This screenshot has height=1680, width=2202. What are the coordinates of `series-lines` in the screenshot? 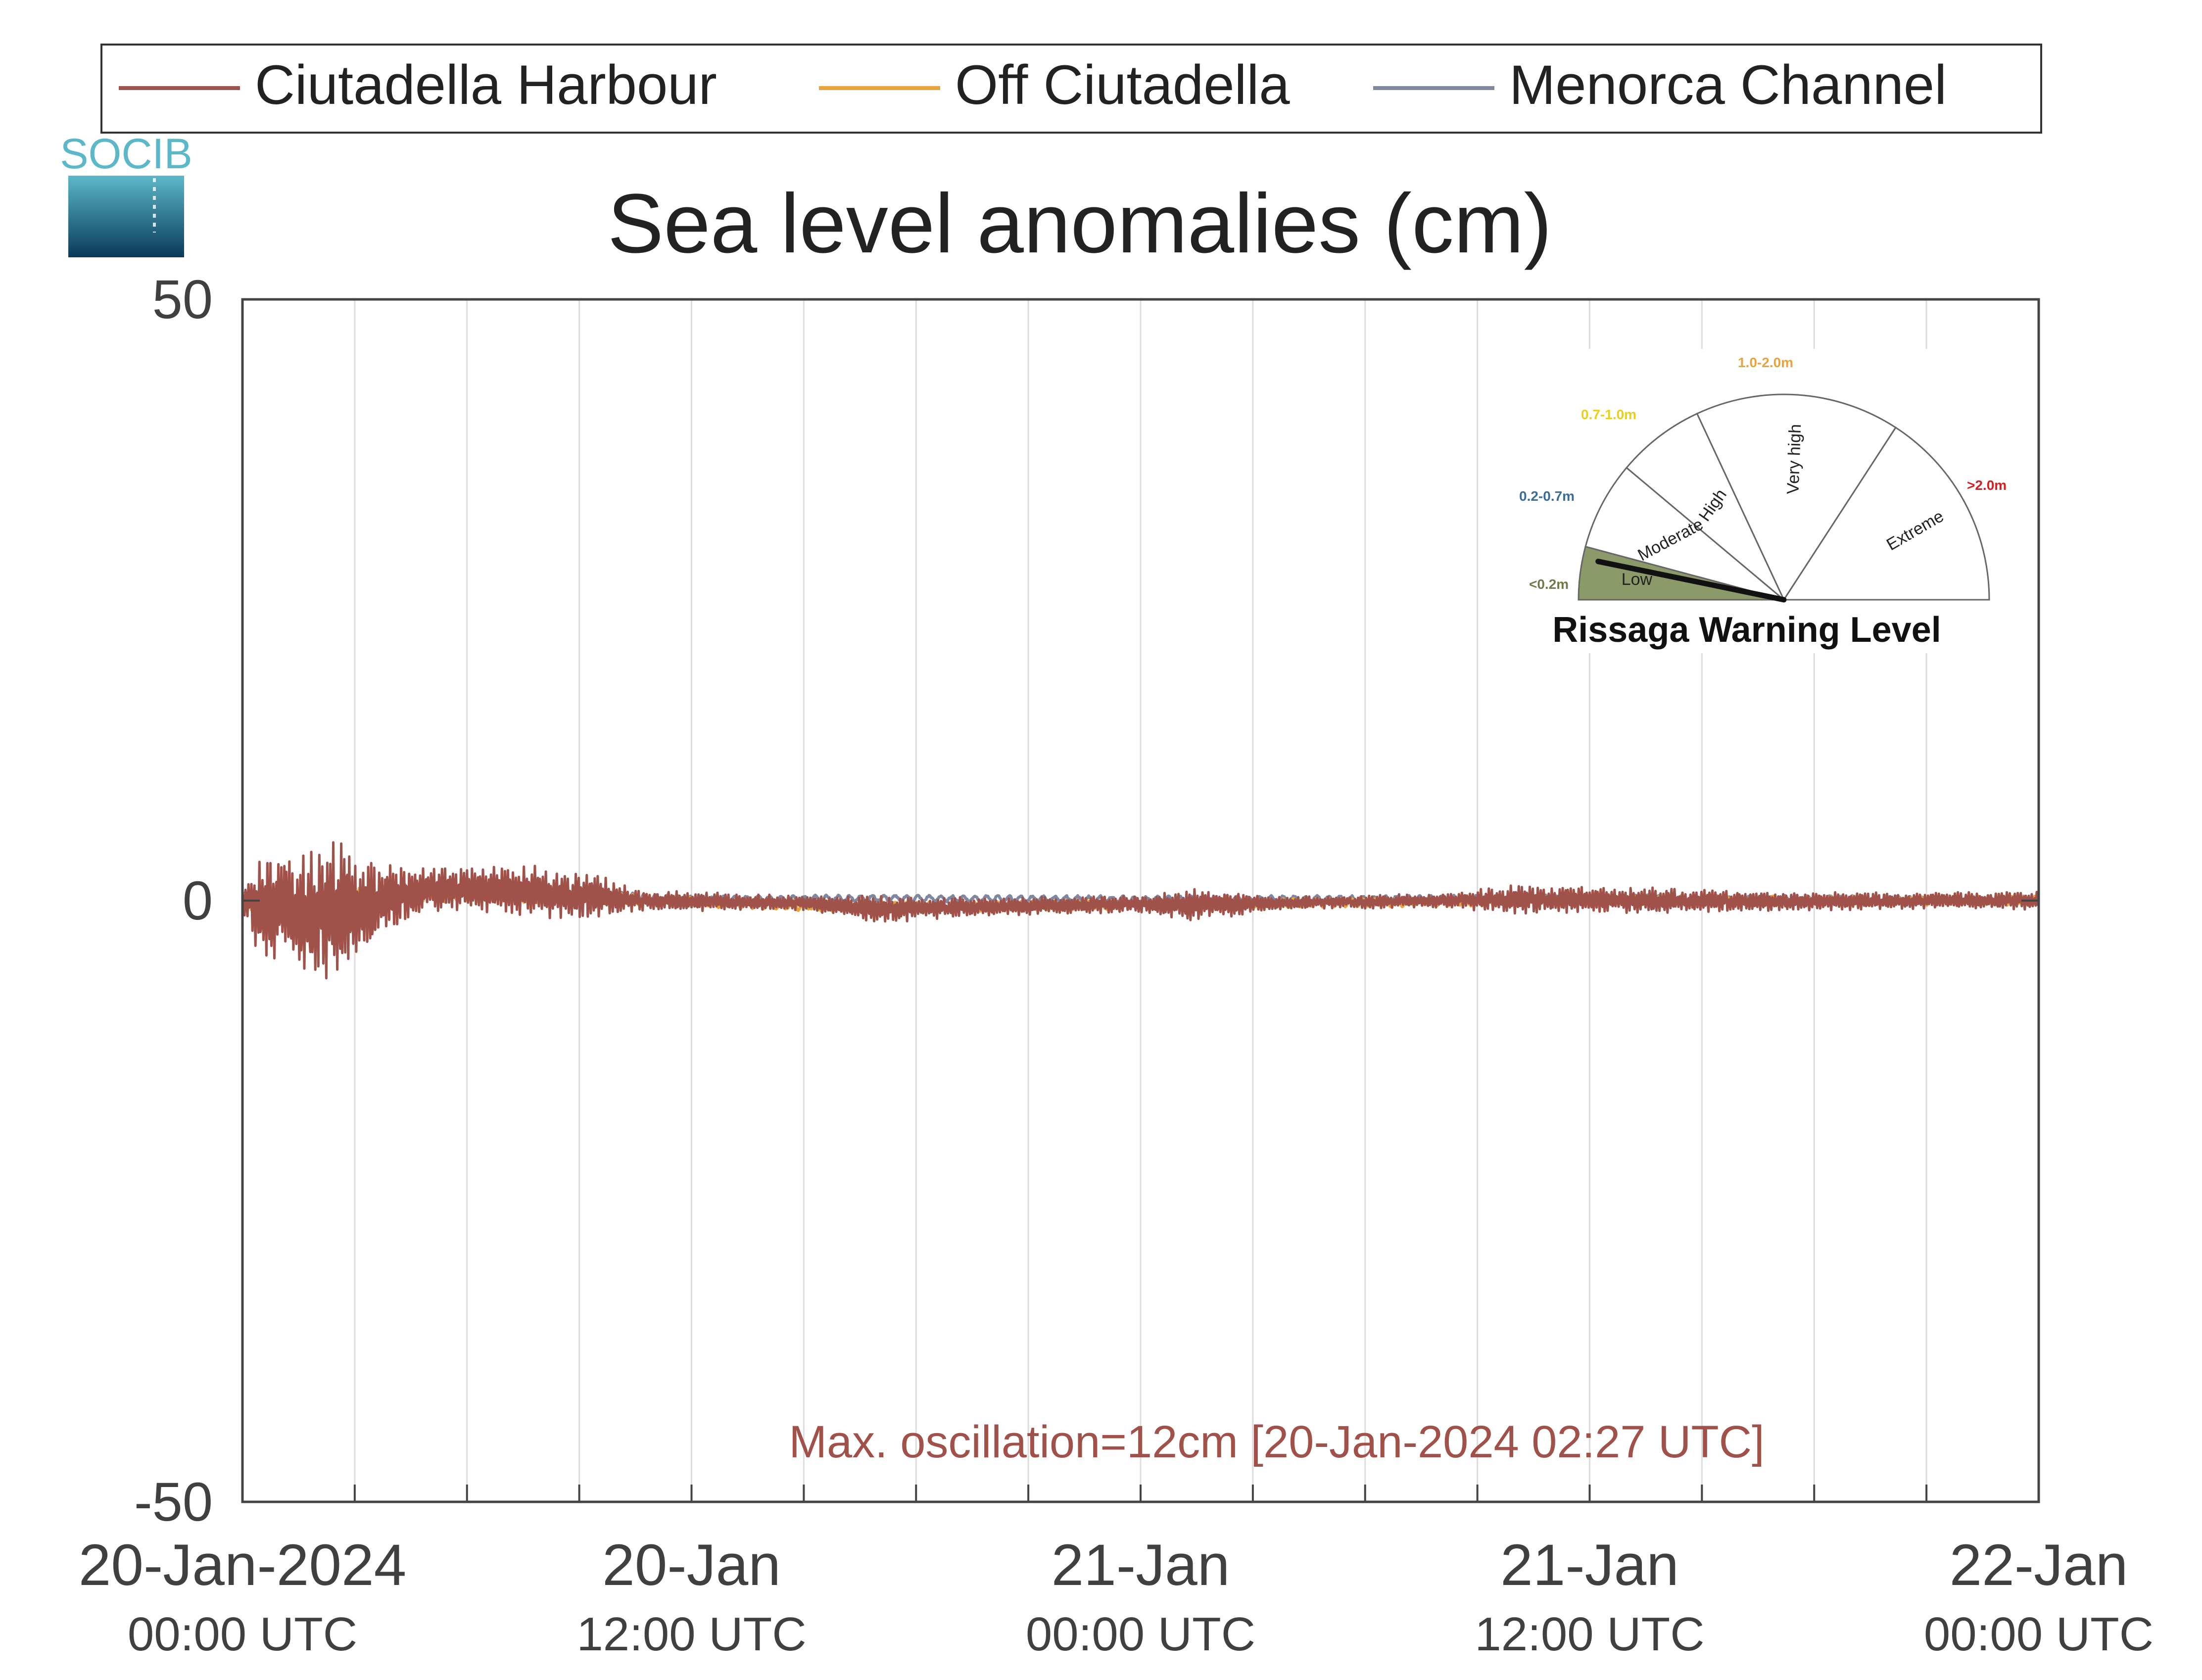 It's located at (1140, 911).